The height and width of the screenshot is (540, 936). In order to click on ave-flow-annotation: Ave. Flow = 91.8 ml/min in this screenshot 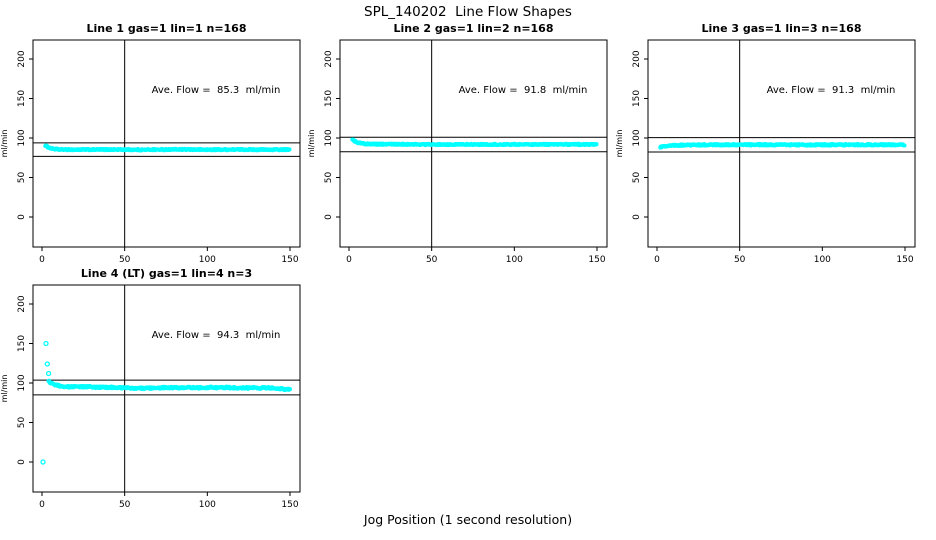, I will do `click(523, 90)`.